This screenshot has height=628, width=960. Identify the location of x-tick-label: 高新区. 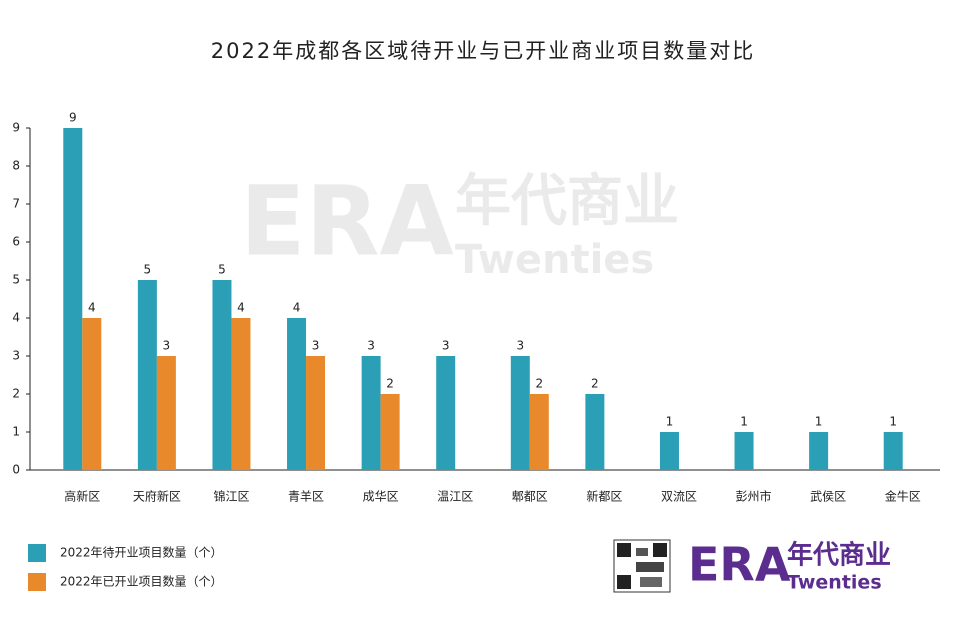
(82, 496).